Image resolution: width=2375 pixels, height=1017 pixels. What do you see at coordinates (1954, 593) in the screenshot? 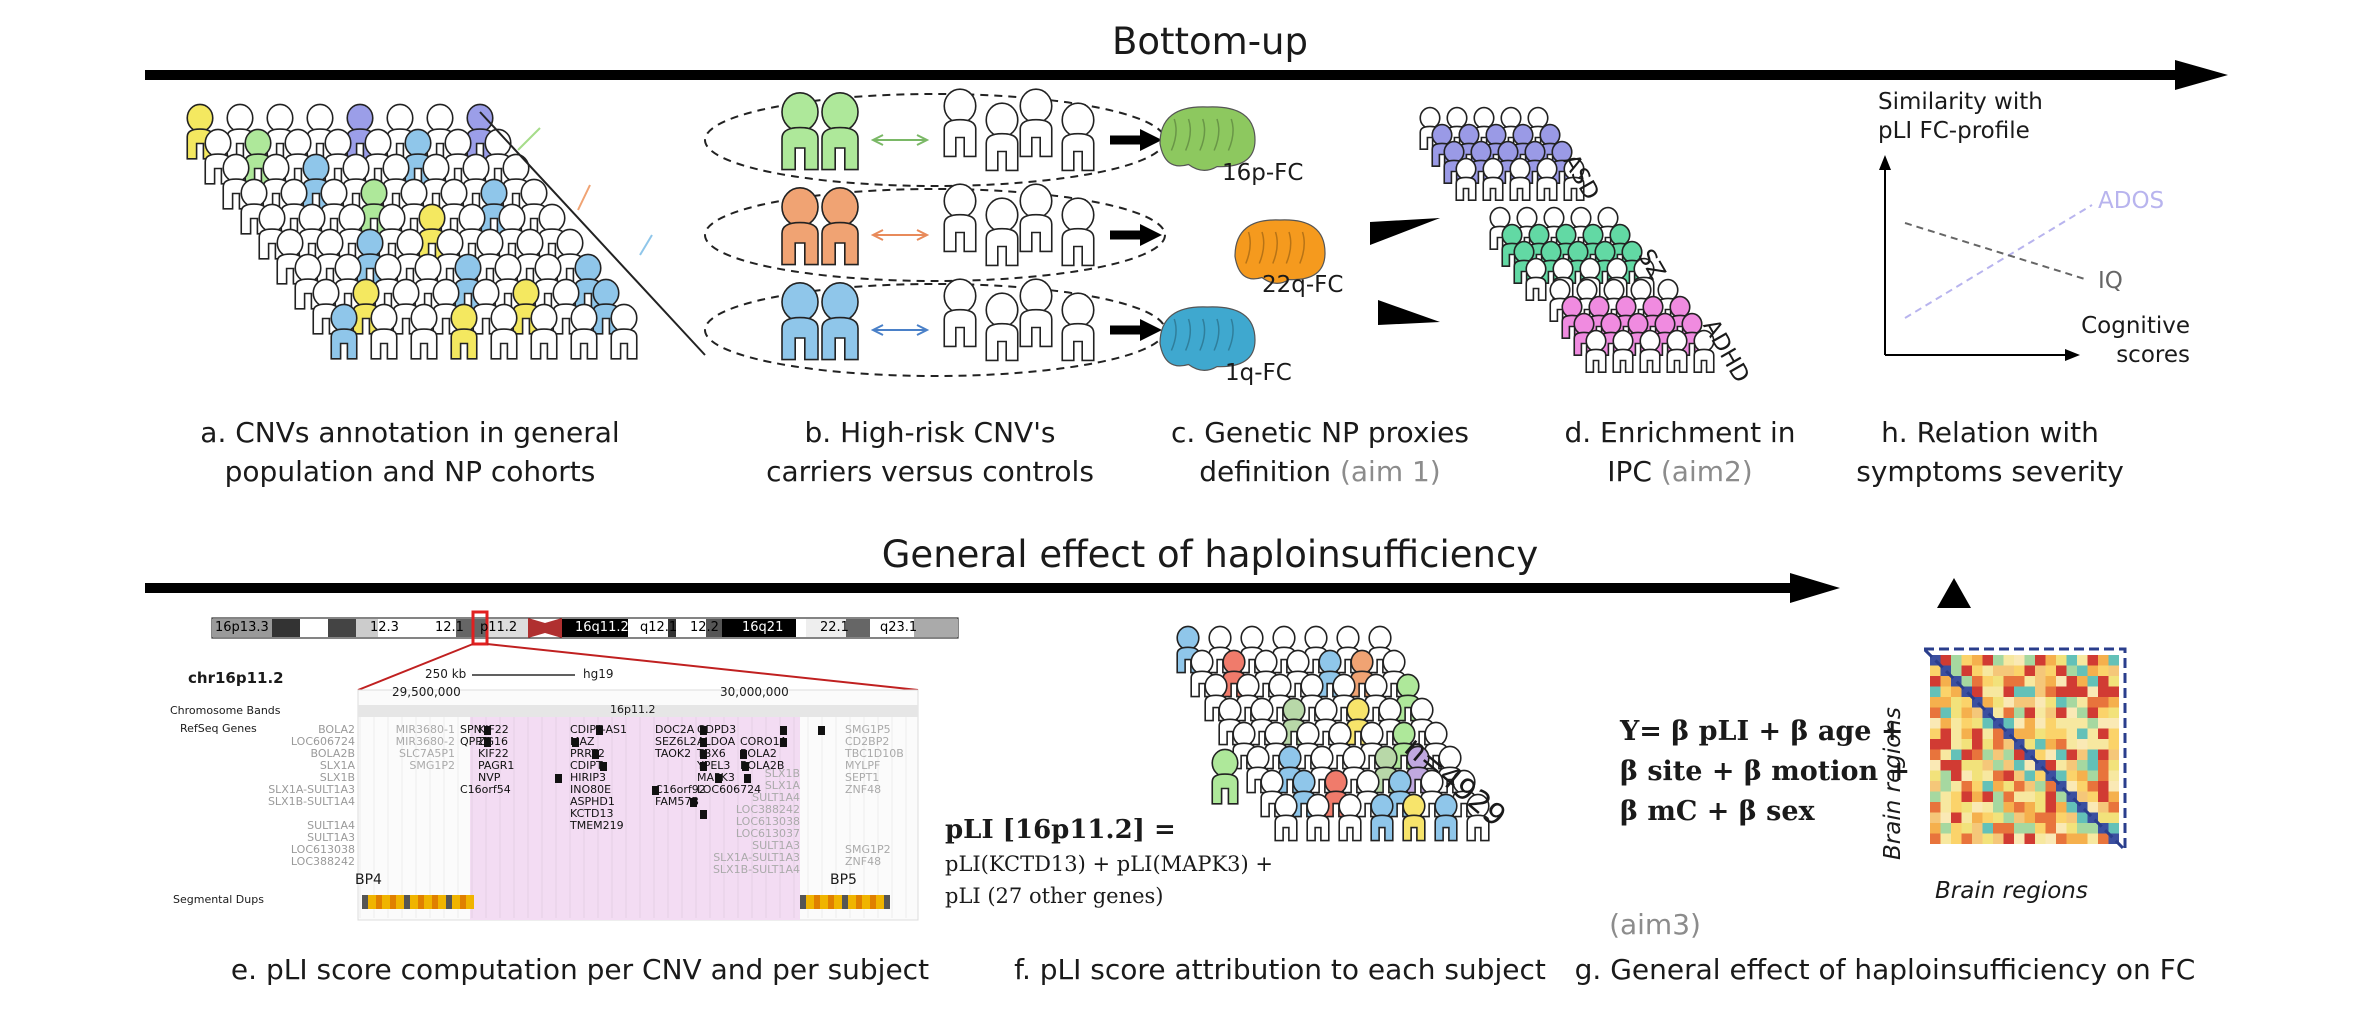
I see `up-arrow-to-h` at bounding box center [1954, 593].